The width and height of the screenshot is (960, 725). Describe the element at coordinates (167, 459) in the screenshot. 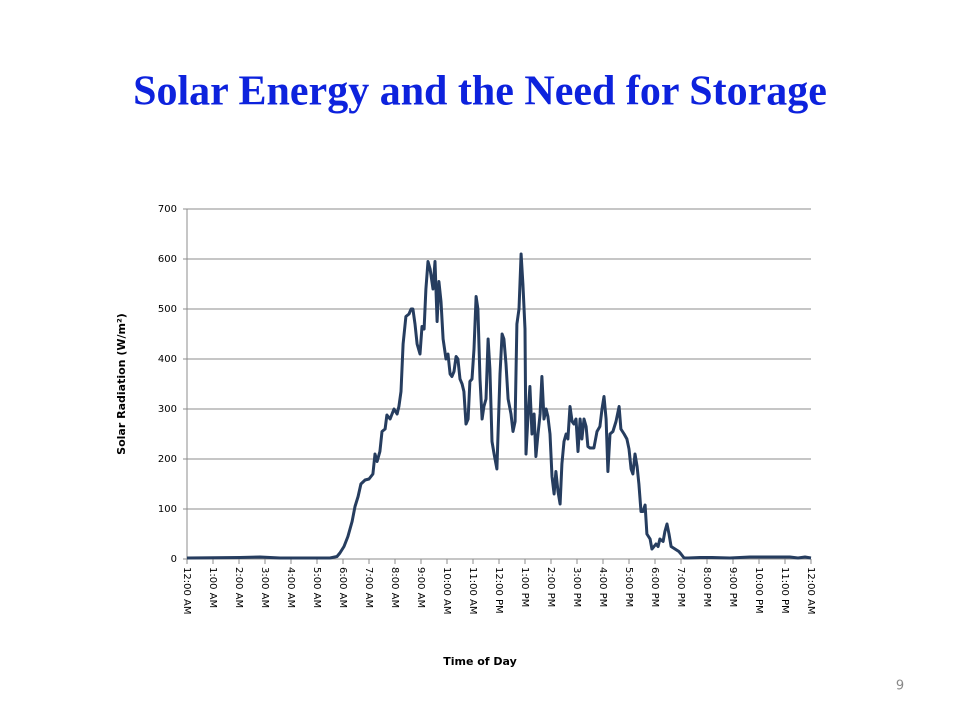

I see `y-tick-label: 200` at that location.